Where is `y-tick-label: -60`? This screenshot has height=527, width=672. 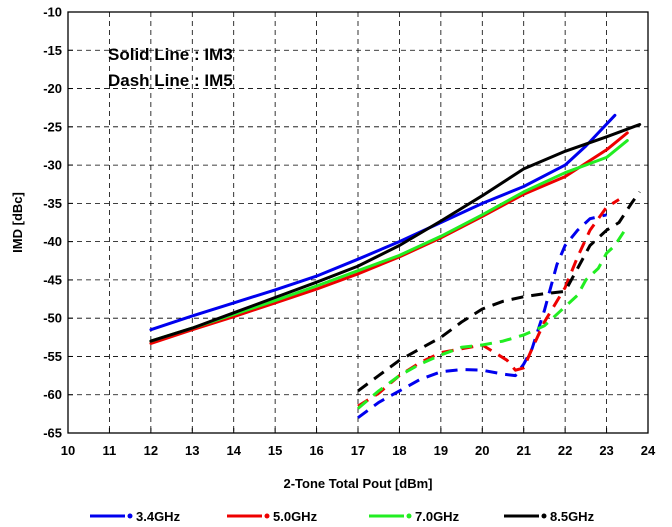
y-tick-label: -60 is located at coordinates (52, 394).